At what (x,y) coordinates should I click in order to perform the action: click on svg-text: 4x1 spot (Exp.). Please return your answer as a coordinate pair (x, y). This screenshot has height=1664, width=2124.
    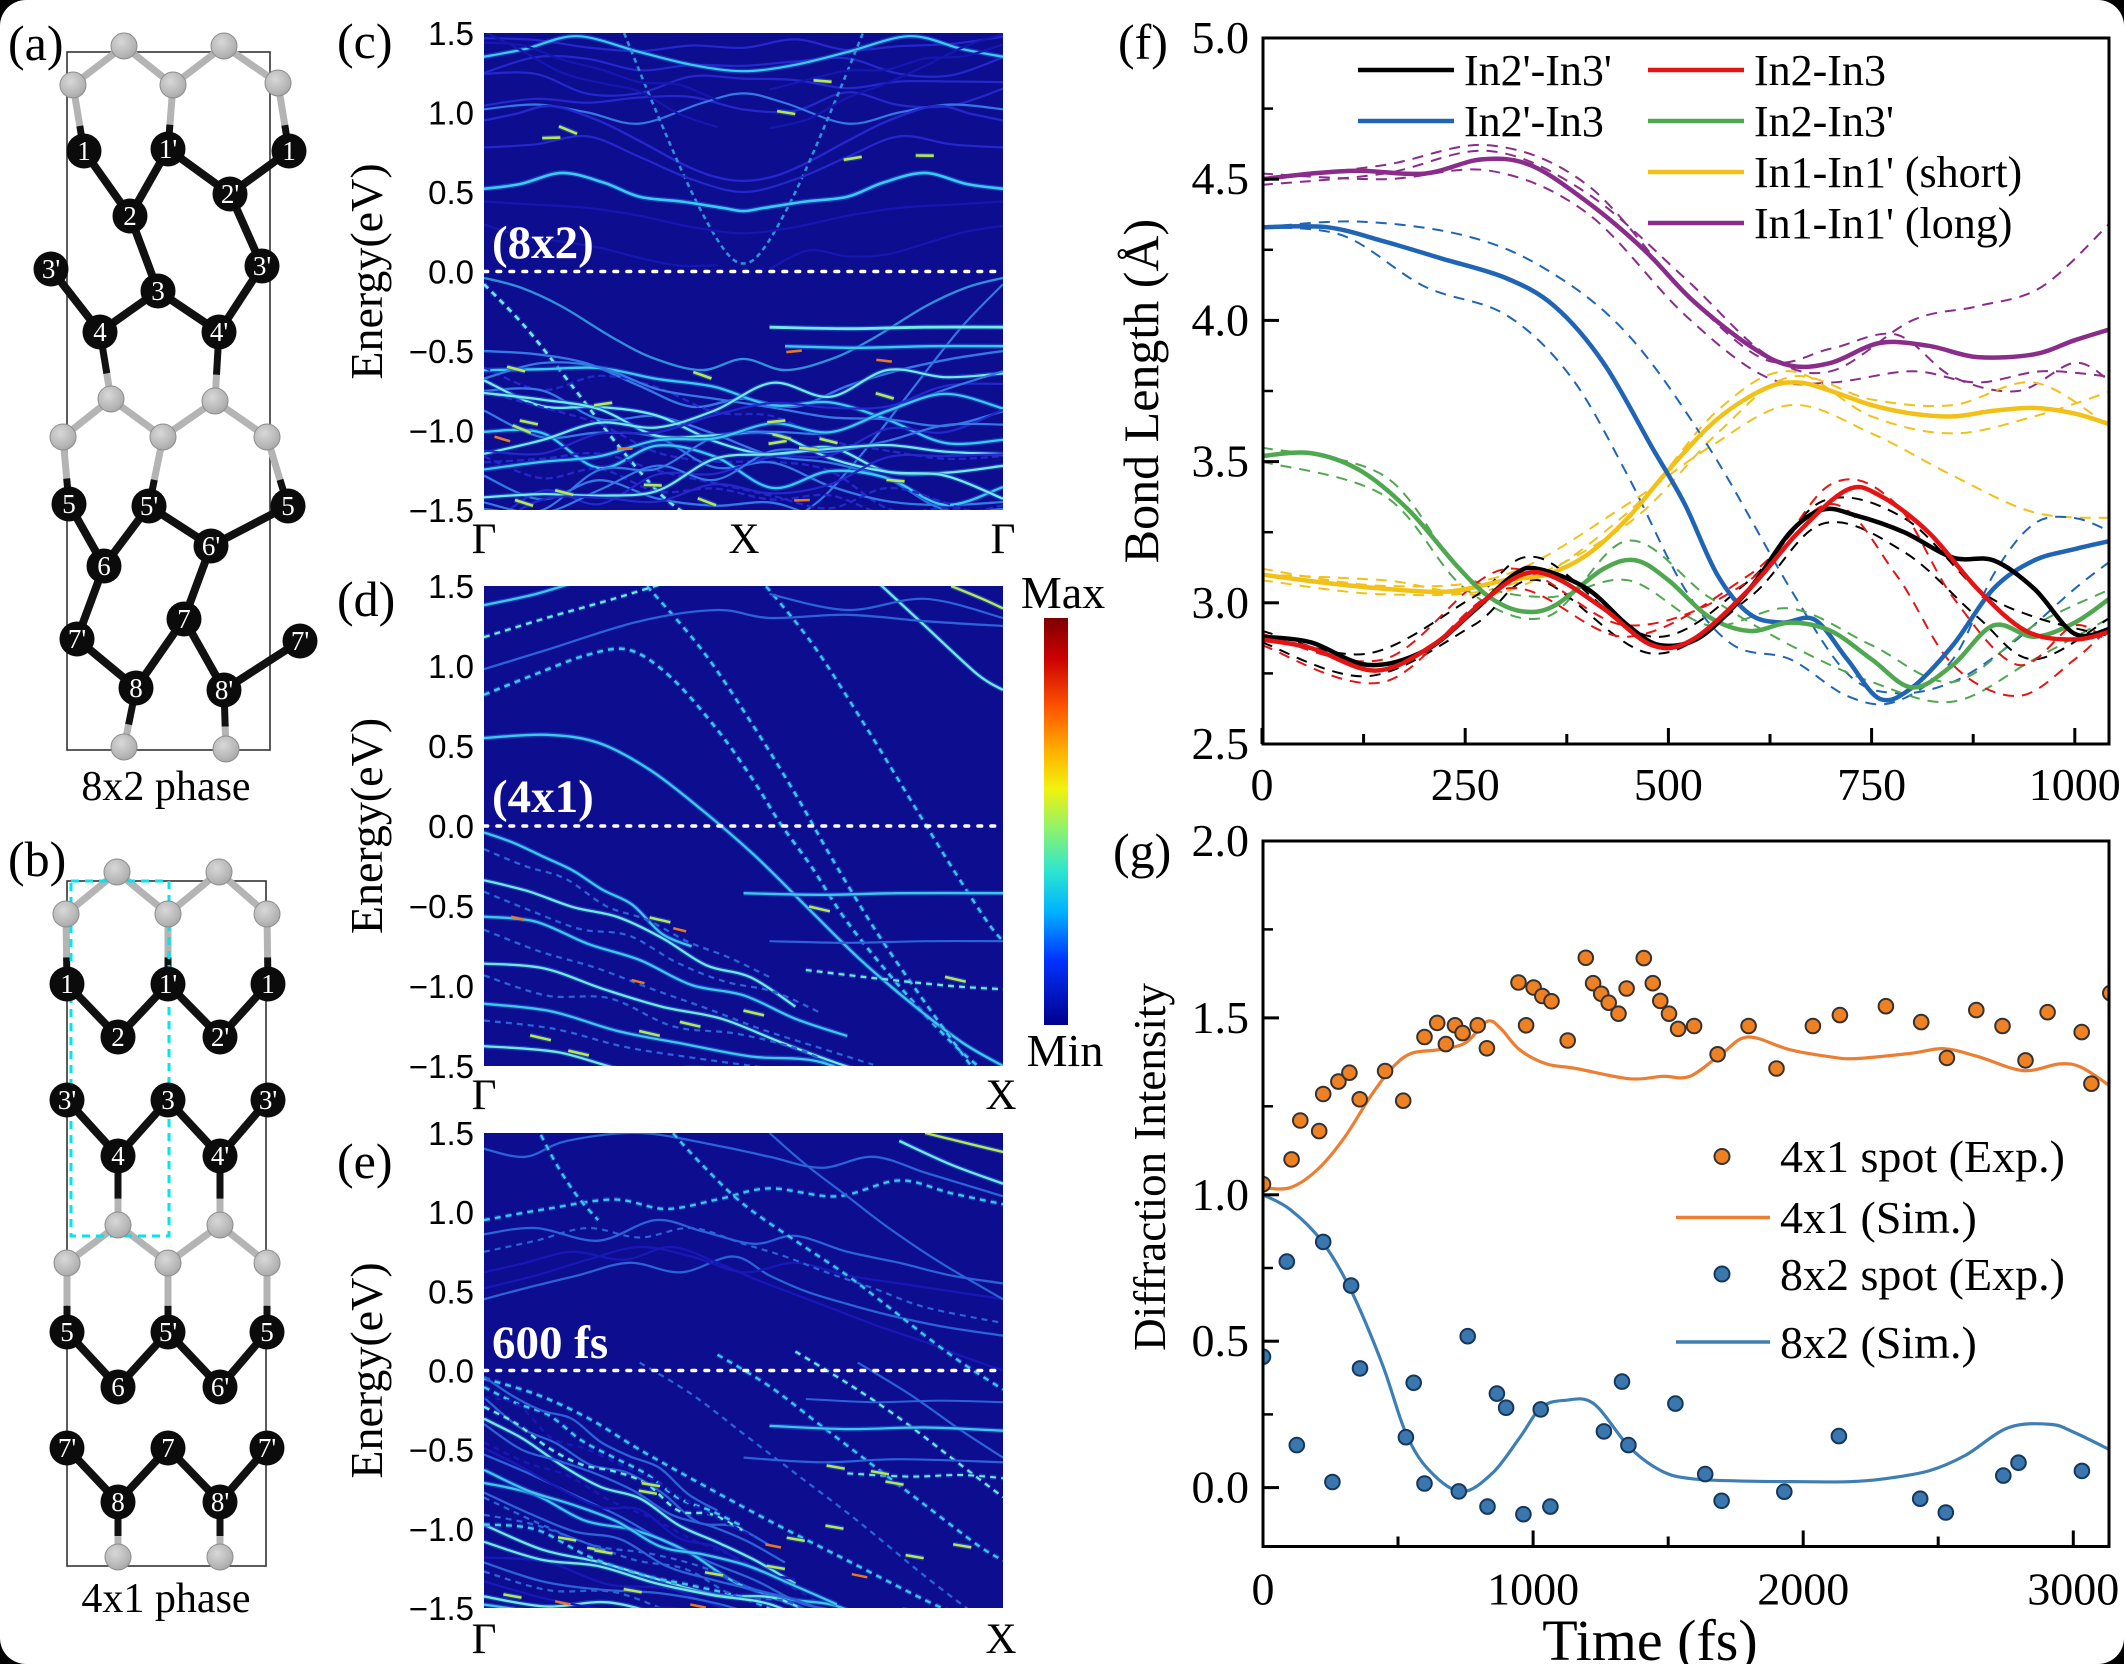
    Looking at the image, I should click on (1922, 1156).